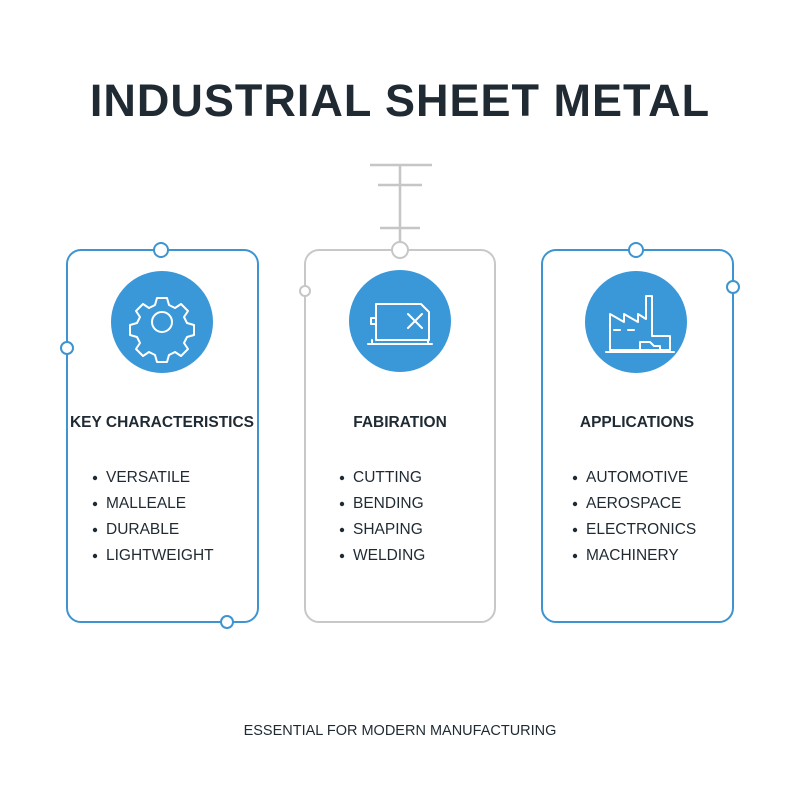 The image size is (800, 800). I want to click on card-heading: KEY CHARACTERISTICS, so click(162, 422).